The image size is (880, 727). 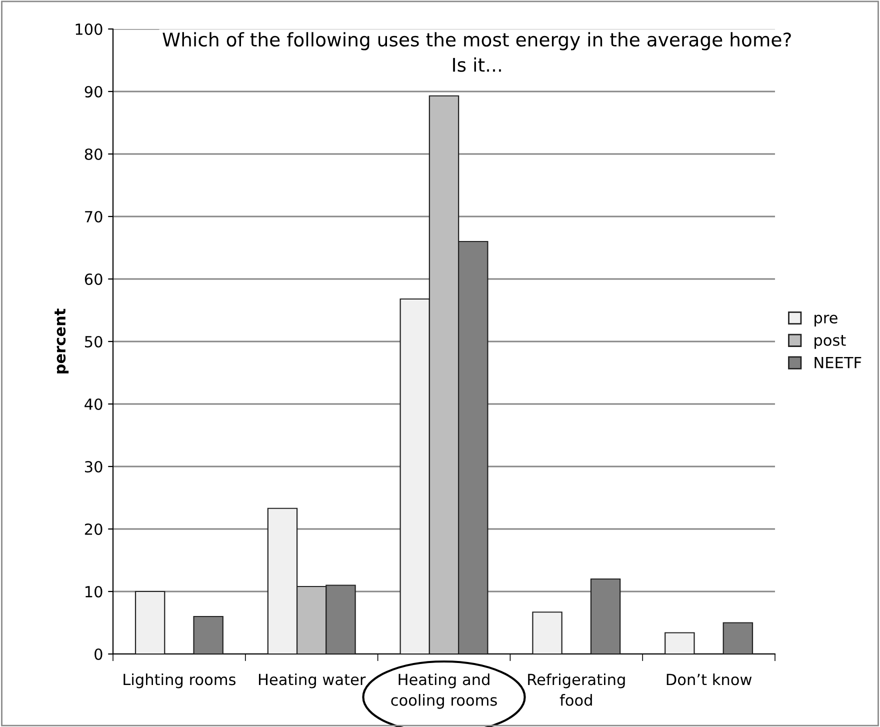 What do you see at coordinates (93, 279) in the screenshot?
I see `y-tick-label: 60` at bounding box center [93, 279].